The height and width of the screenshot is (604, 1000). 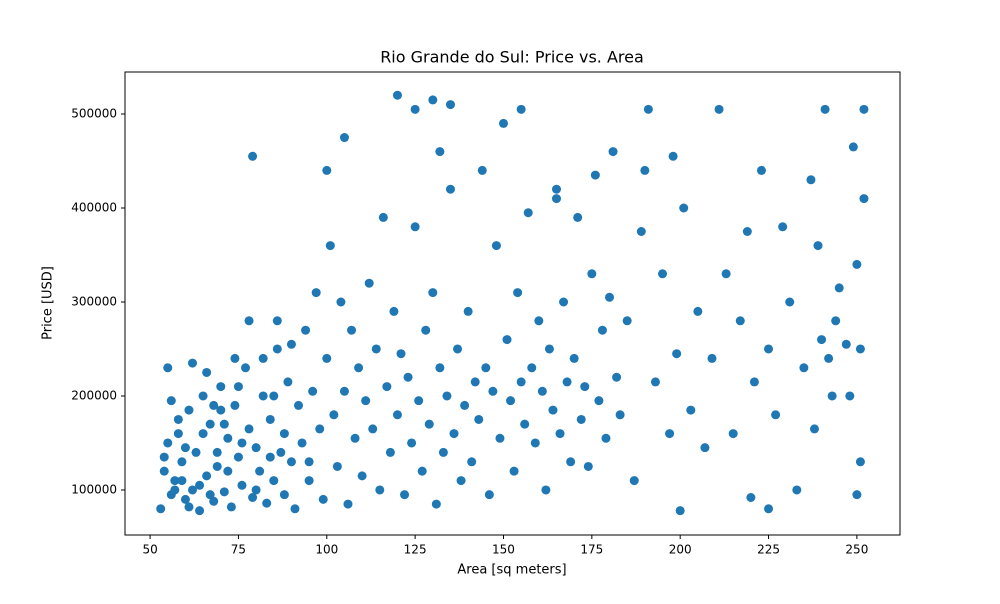 What do you see at coordinates (94, 489) in the screenshot?
I see `y-tick-label: 100000` at bounding box center [94, 489].